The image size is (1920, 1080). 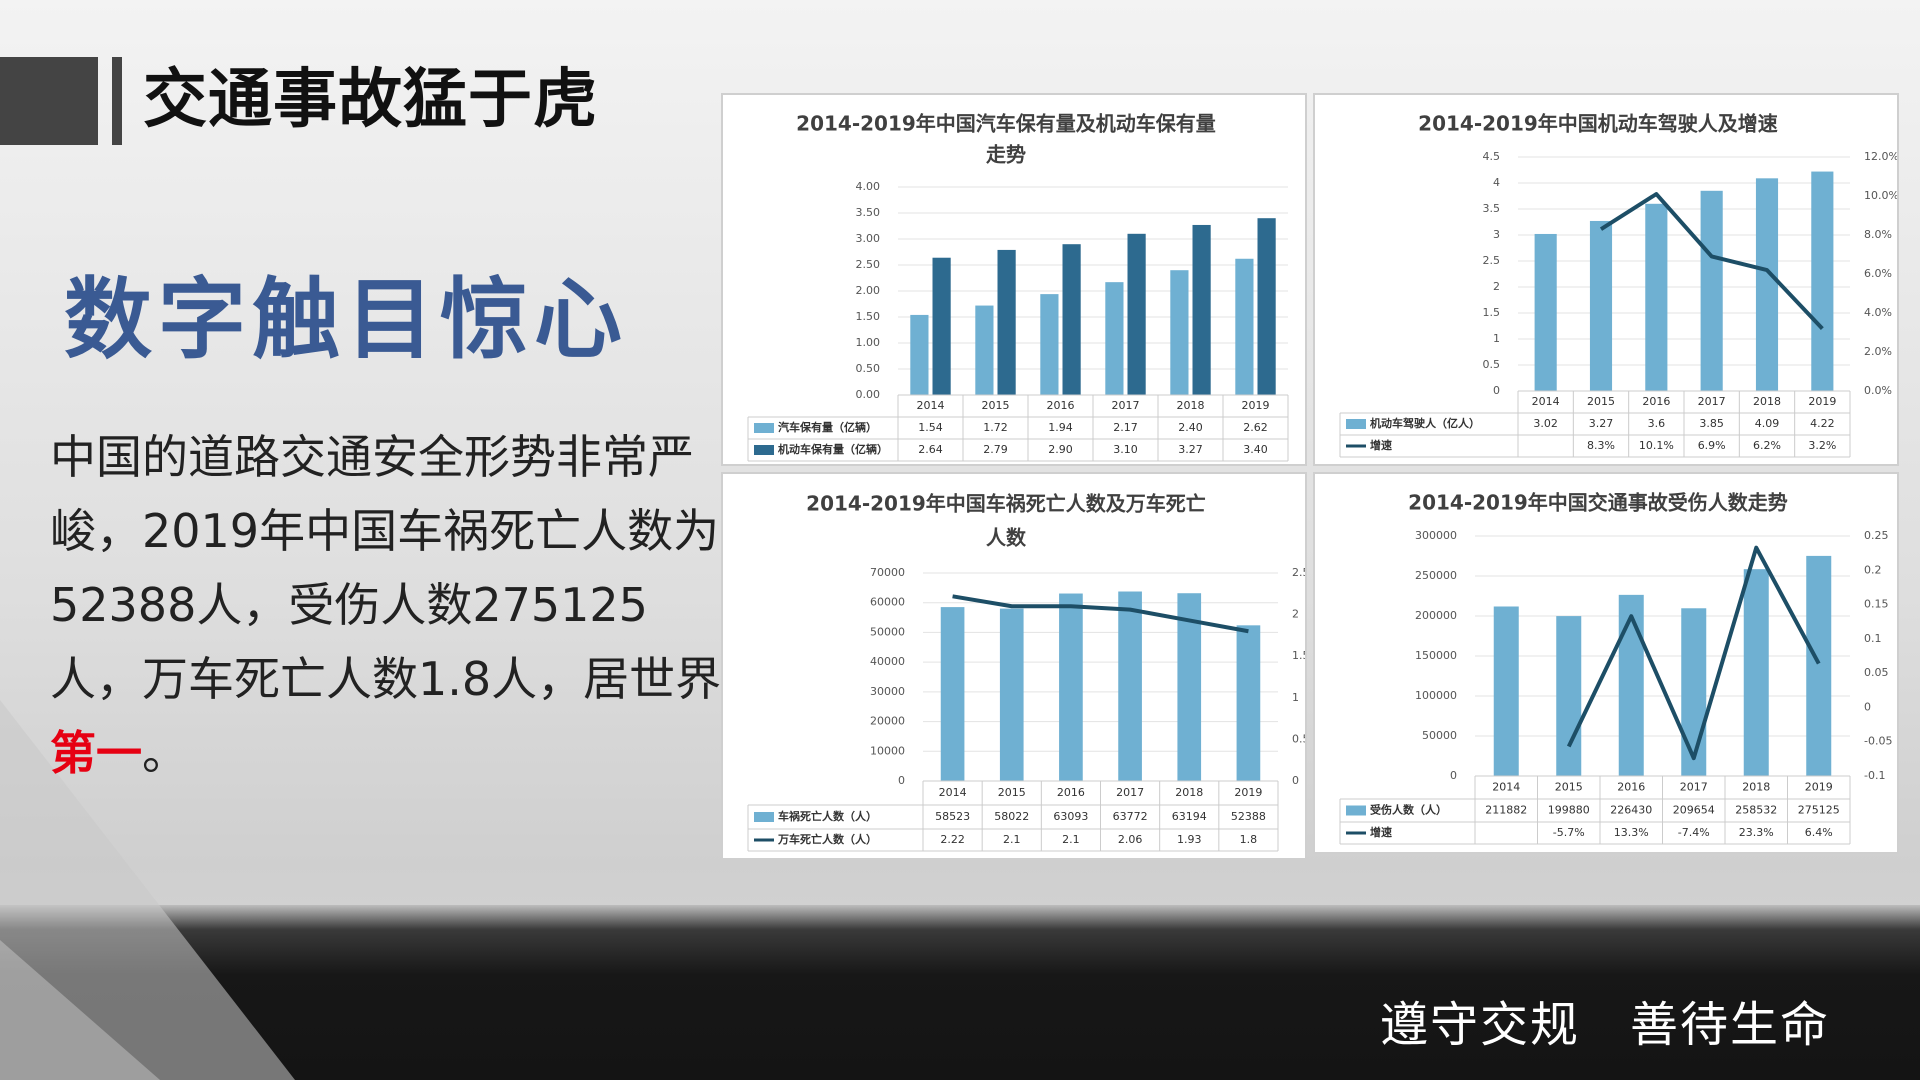 What do you see at coordinates (1408, 810) in the screenshot?
I see `legend-label: 受伤人数（人）` at bounding box center [1408, 810].